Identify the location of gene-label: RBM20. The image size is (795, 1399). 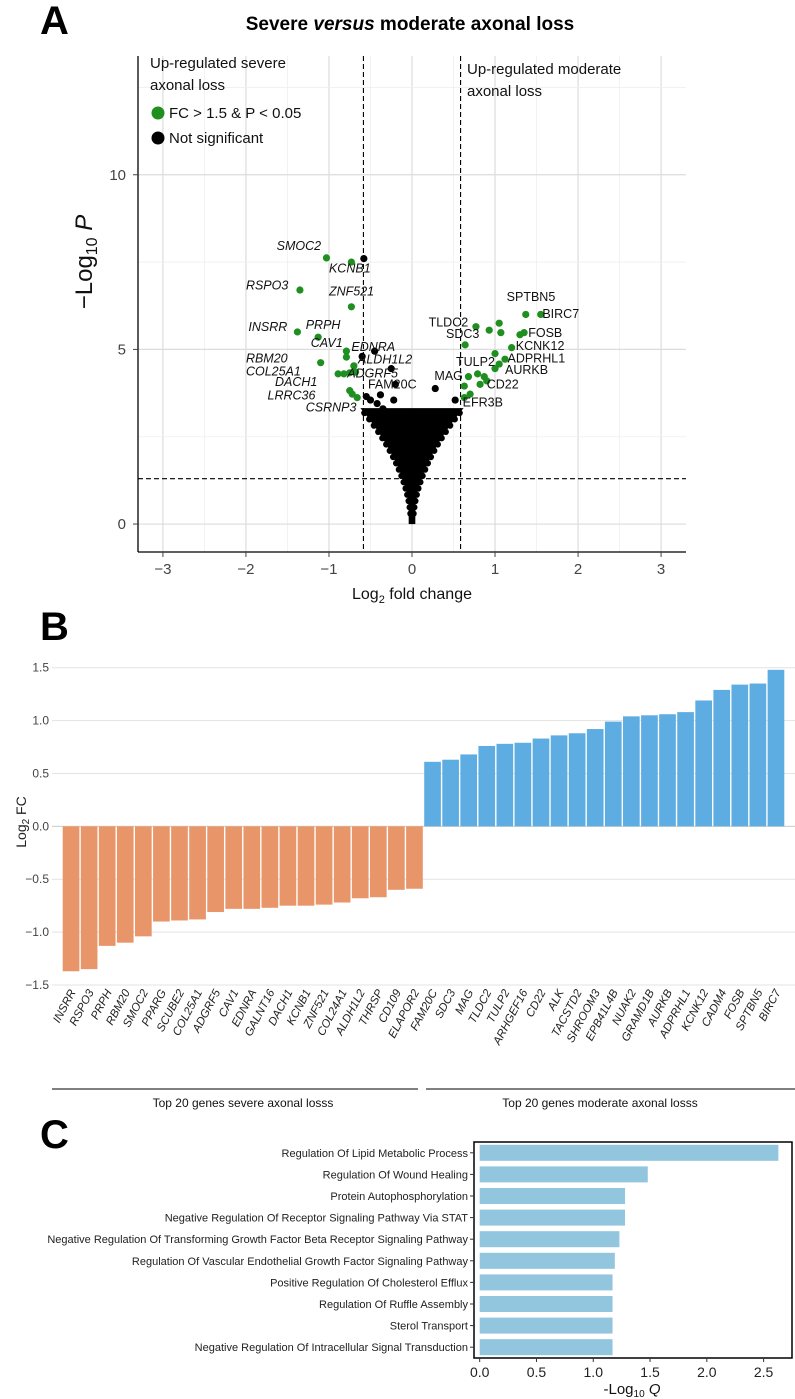
(267, 359).